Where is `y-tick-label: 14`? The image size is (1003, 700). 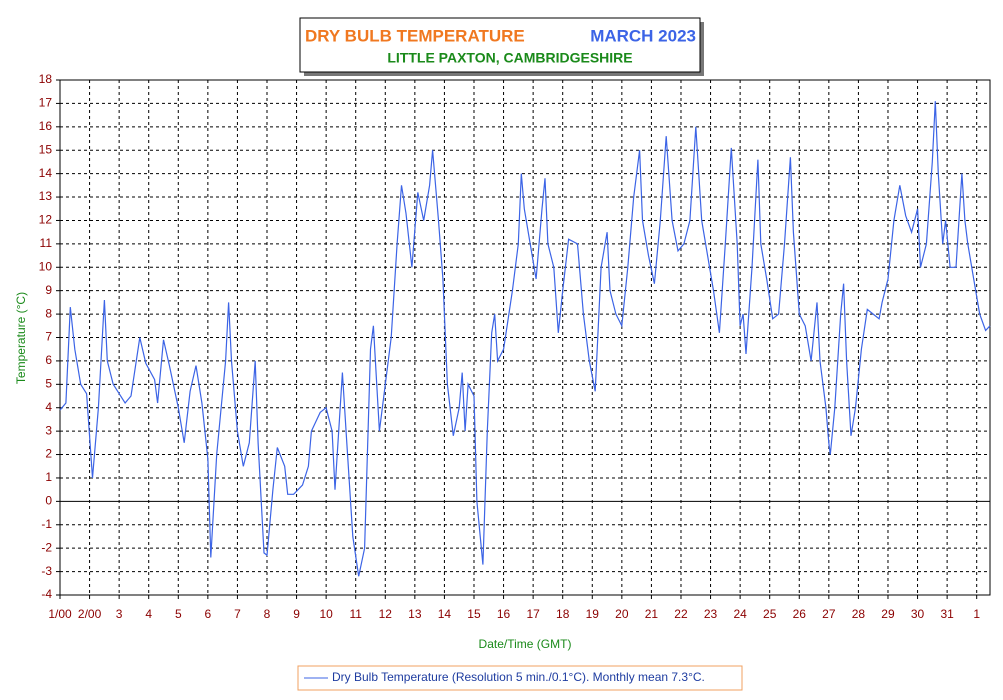 y-tick-label: 14 is located at coordinates (46, 173).